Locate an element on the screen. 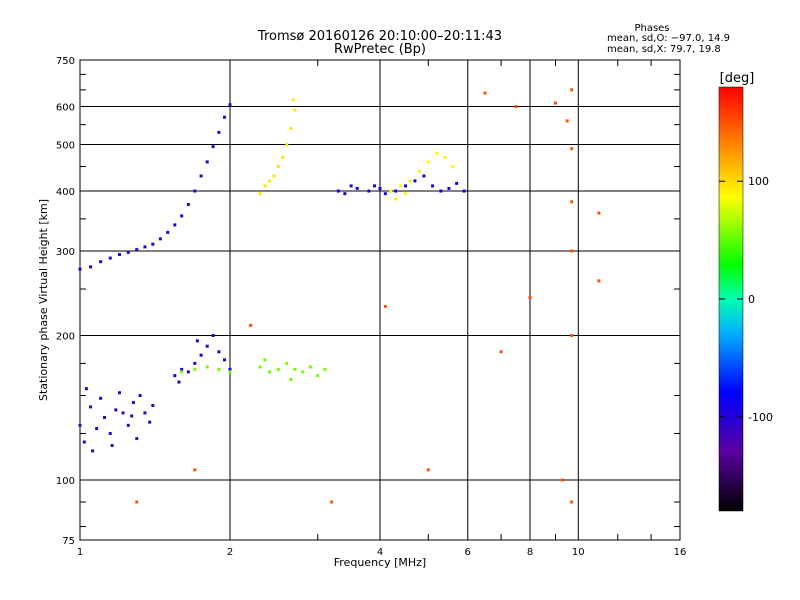 Image resolution: width=800 pixels, height=600 pixels. x-tick-label: 16 is located at coordinates (680, 552).